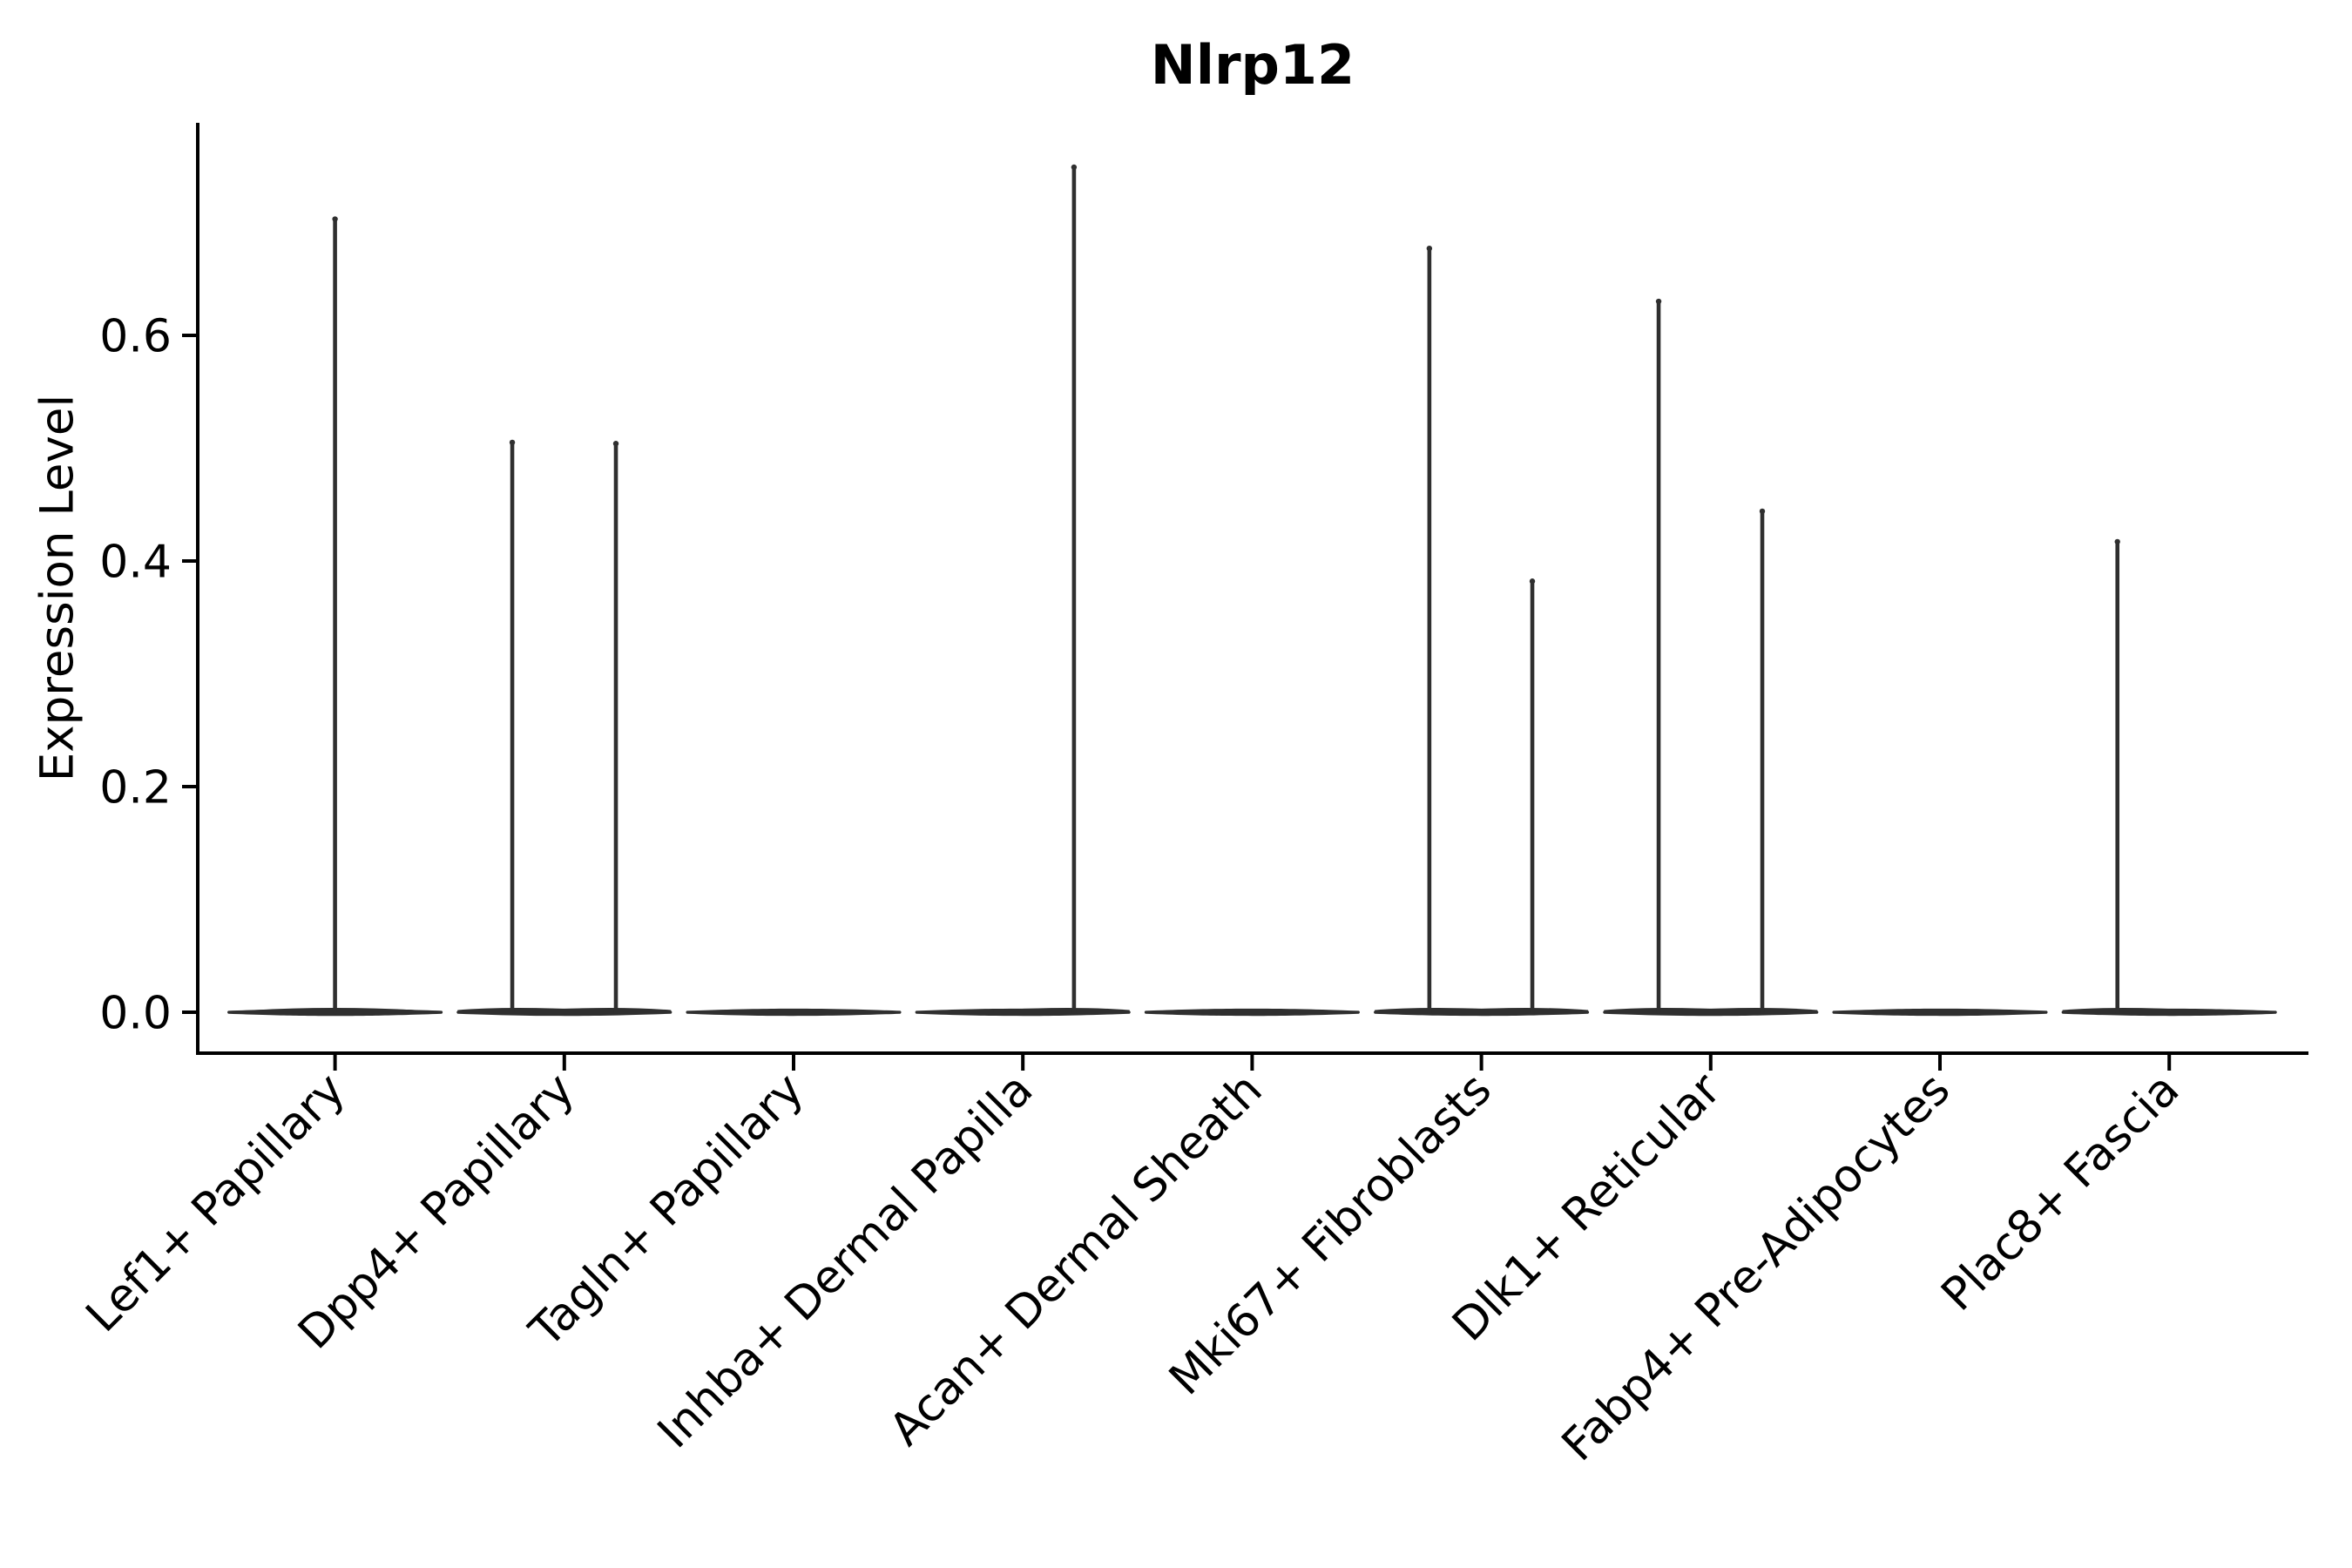 This screenshot has width=2352, height=1568. Describe the element at coordinates (135, 562) in the screenshot. I see `y-tick-label: 0.4` at that location.